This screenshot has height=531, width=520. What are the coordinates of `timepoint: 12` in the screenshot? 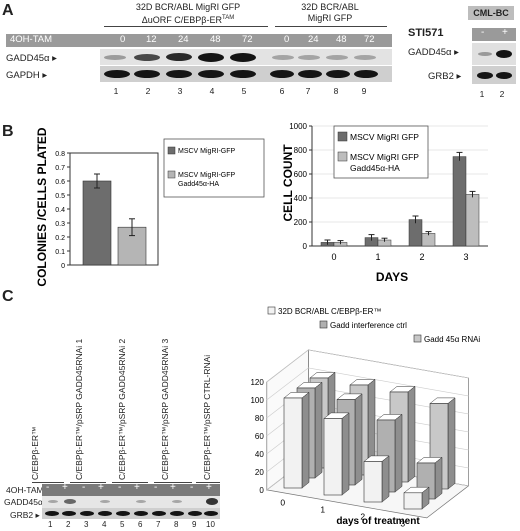 It's located at (151, 39).